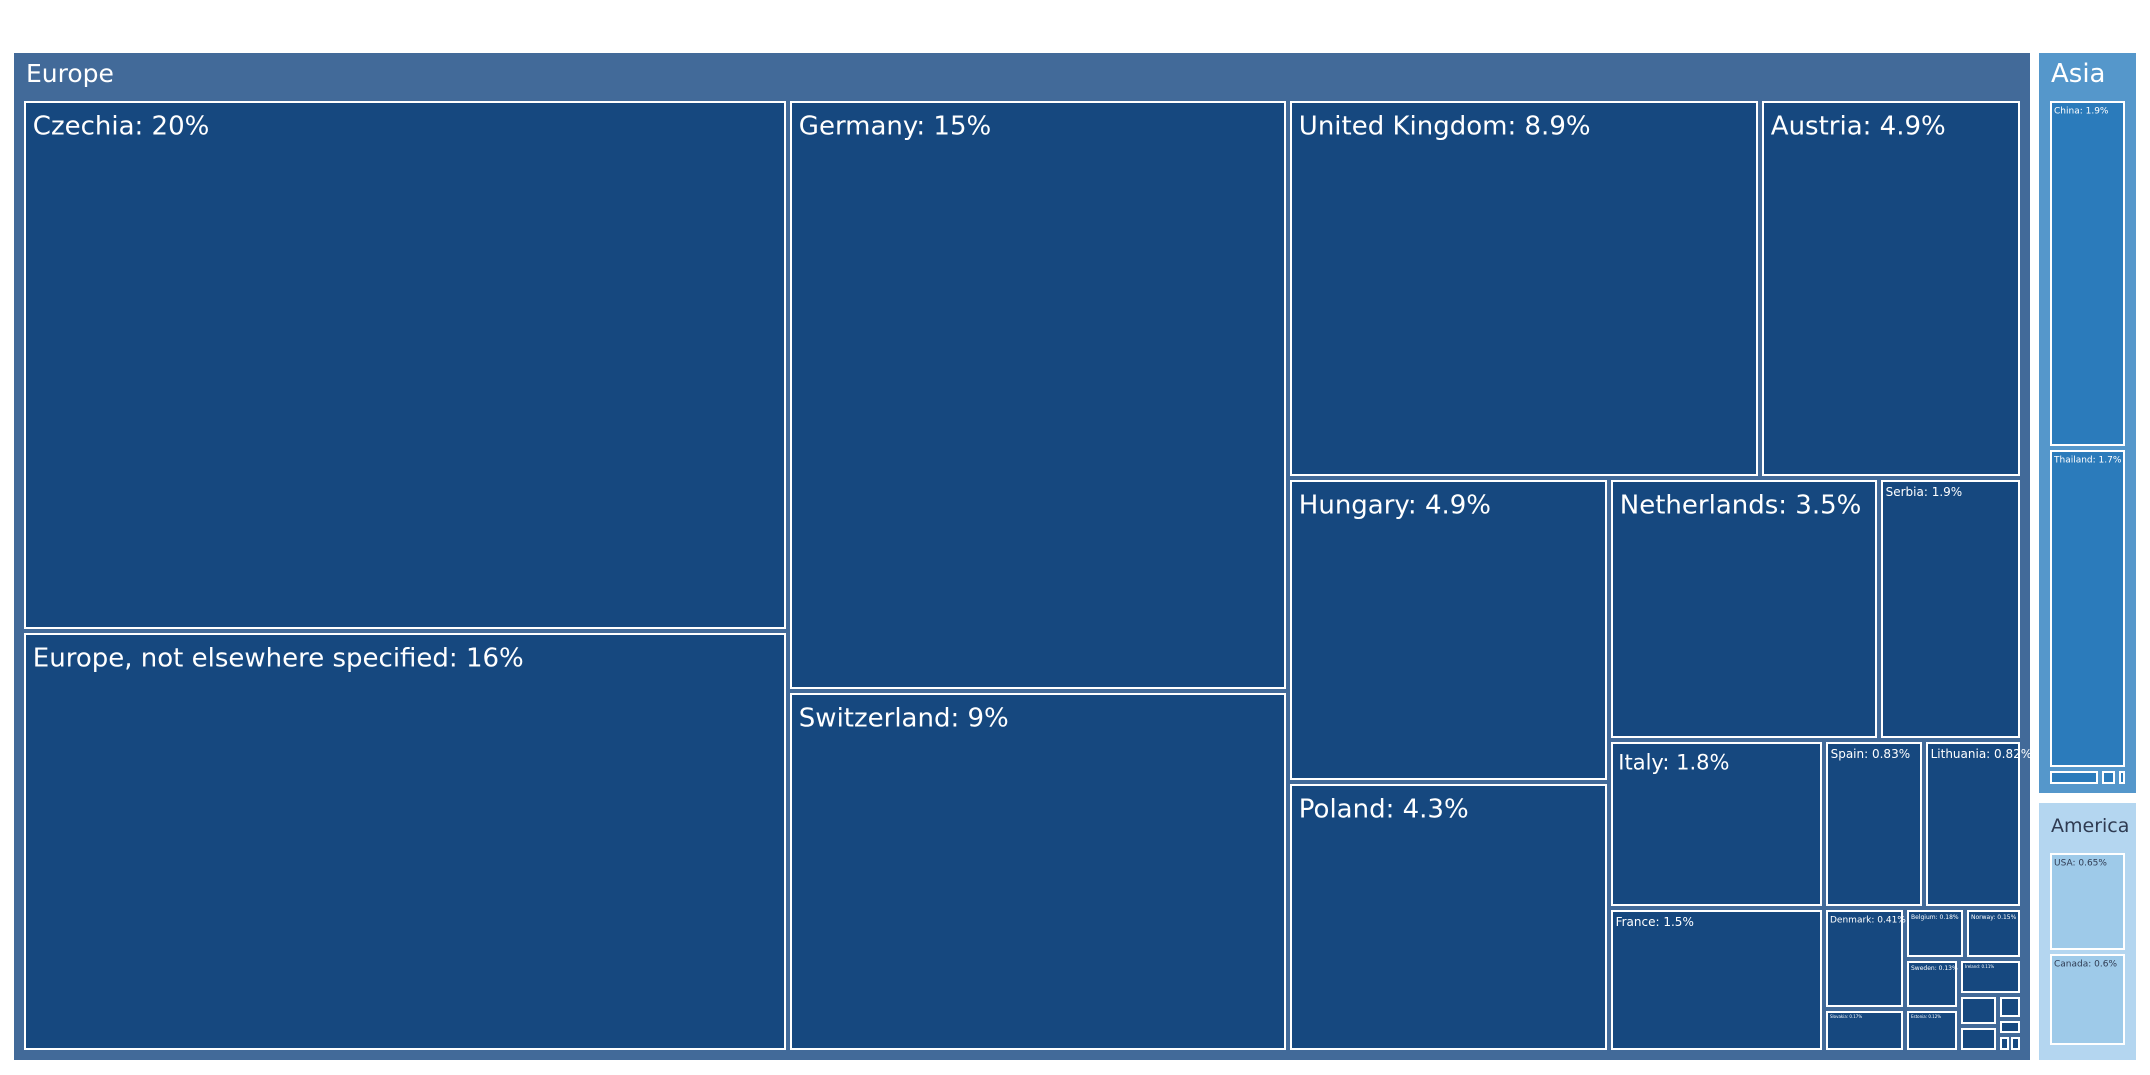  Describe the element at coordinates (1716, 824) in the screenshot. I see `tile-italy` at that location.